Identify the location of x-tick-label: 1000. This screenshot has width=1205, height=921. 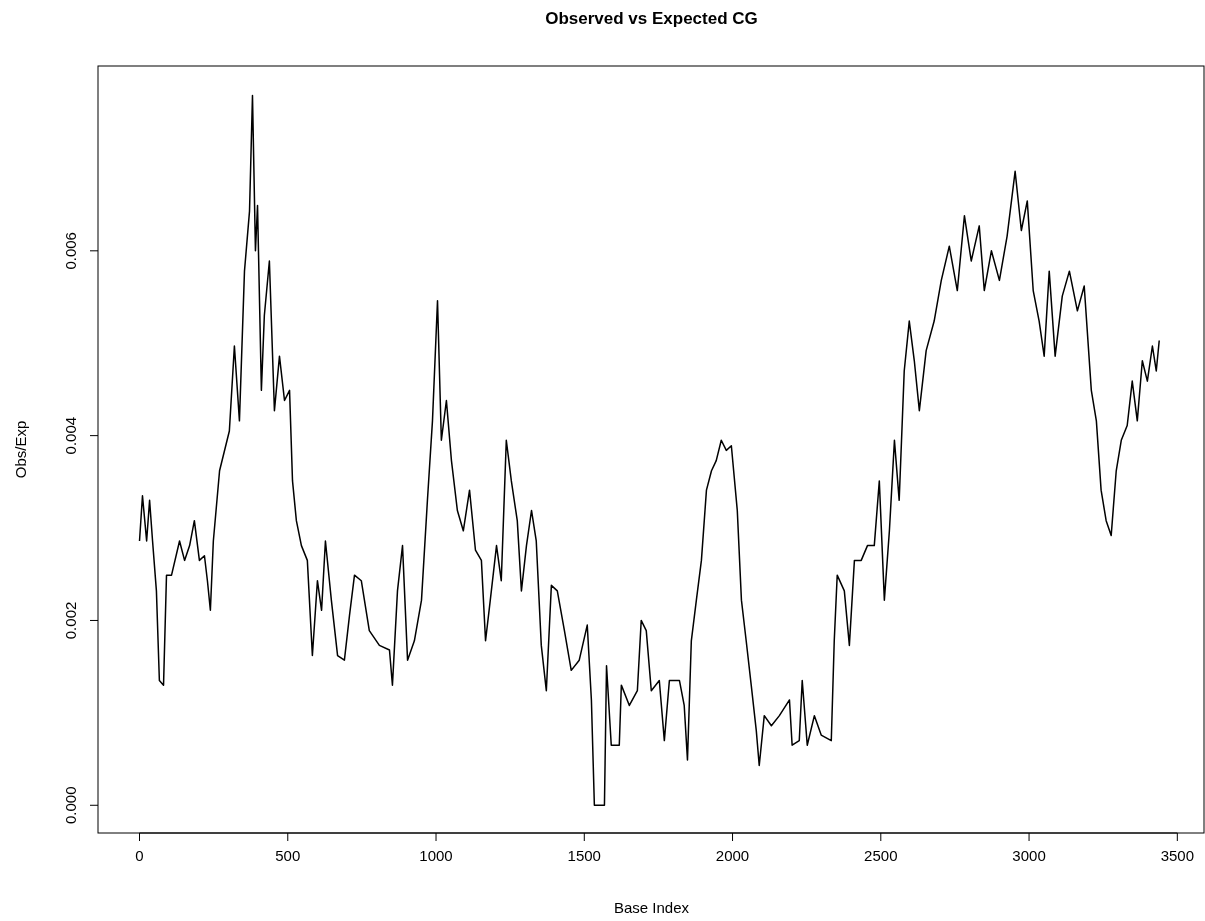
(436, 855).